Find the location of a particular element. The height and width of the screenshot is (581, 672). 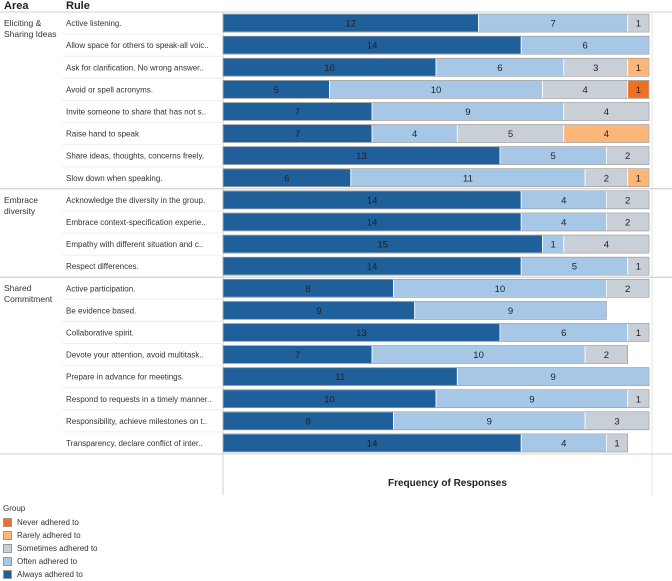

legend-item: Always adhered to is located at coordinates (50, 574).